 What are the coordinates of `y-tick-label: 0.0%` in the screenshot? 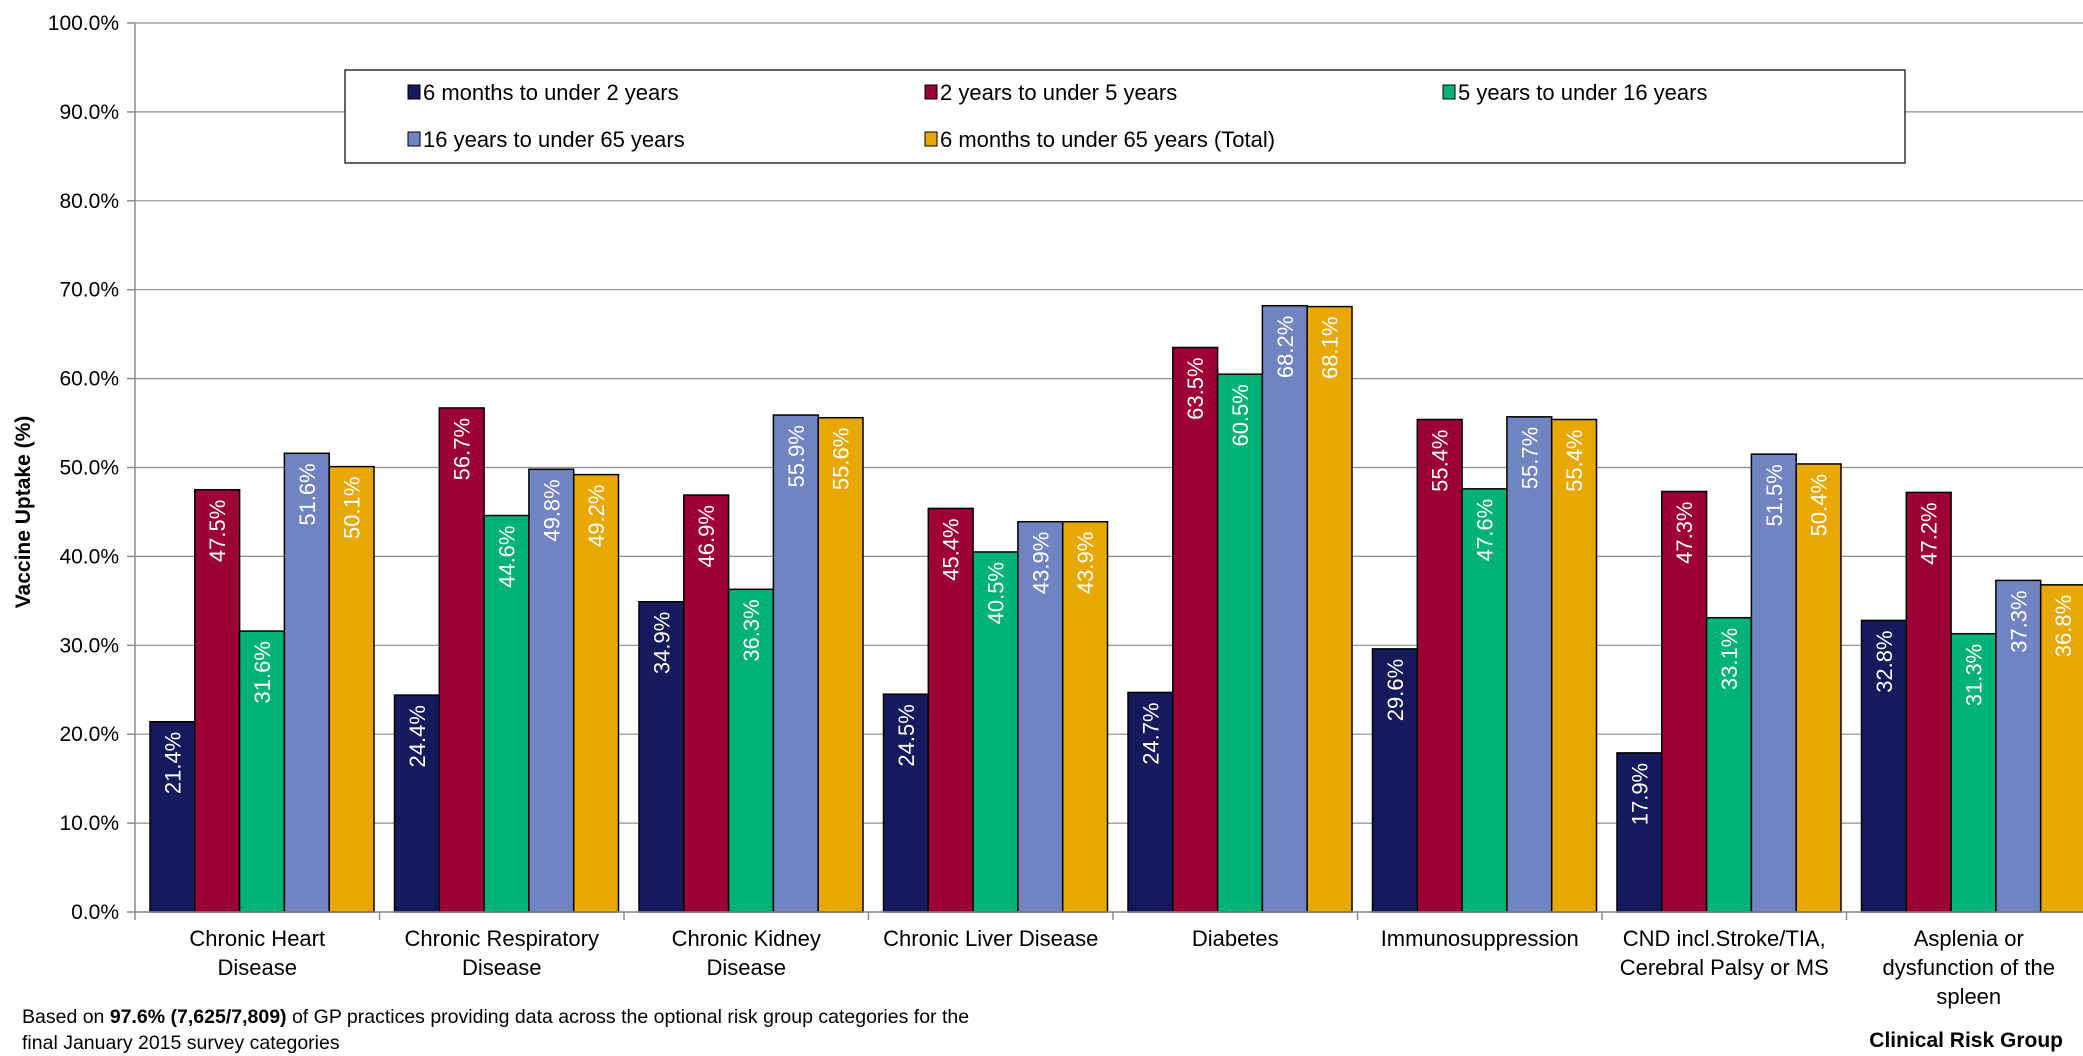 It's located at (95, 912).